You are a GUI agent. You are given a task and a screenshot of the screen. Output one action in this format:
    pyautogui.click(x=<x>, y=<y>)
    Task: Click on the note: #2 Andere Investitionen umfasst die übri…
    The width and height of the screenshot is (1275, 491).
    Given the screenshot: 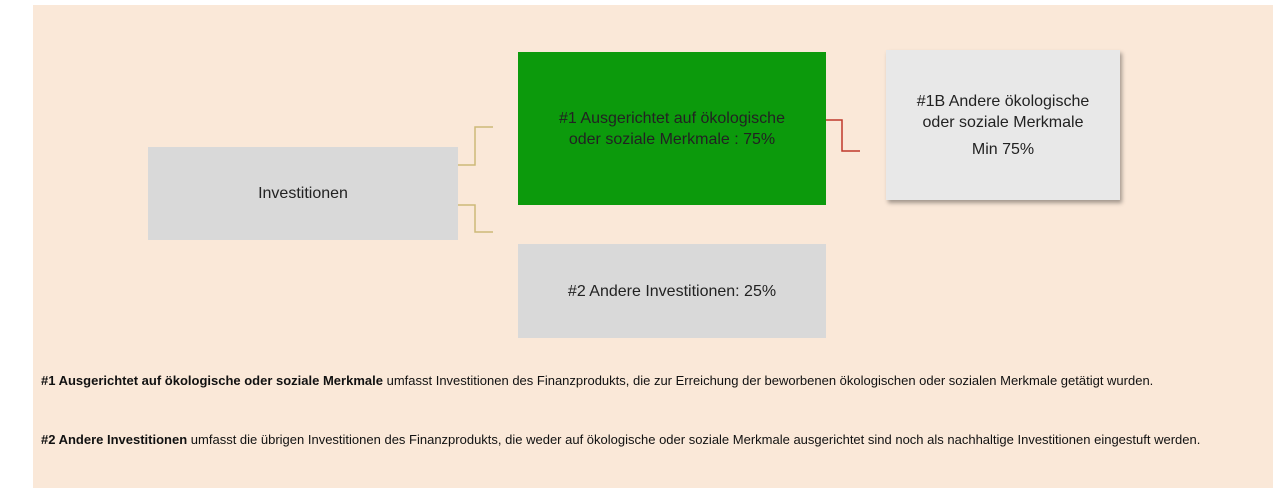 What is the action you would take?
    pyautogui.click(x=641, y=440)
    